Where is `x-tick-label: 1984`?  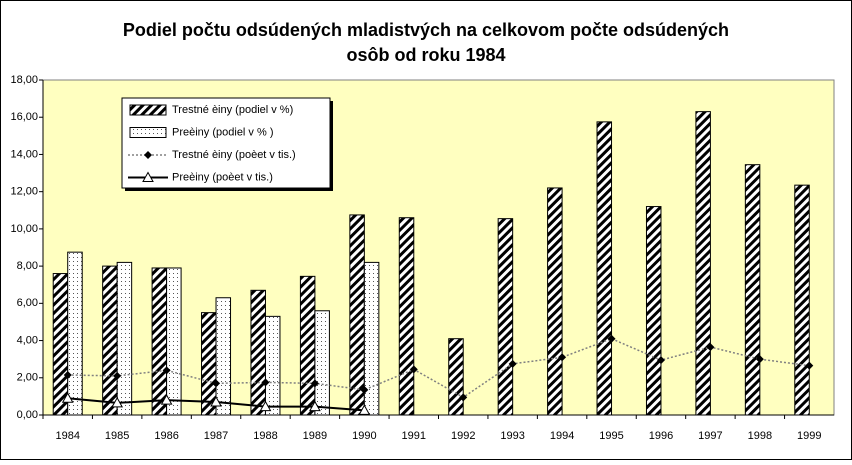
x-tick-label: 1984 is located at coordinates (67, 436).